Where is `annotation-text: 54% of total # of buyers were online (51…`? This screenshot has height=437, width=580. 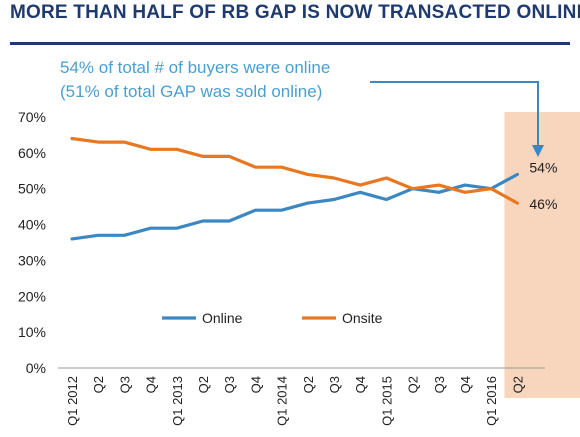 annotation-text: 54% of total # of buyers were online (51… is located at coordinates (195, 80).